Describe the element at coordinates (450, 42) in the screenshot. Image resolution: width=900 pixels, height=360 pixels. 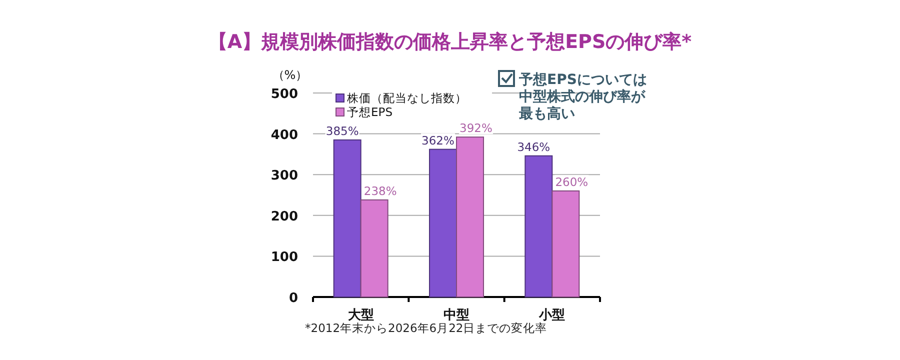
I see `chart-title: 【A】規模別株価指数の価格上昇率と予想EPSの伸び率*` at that location.